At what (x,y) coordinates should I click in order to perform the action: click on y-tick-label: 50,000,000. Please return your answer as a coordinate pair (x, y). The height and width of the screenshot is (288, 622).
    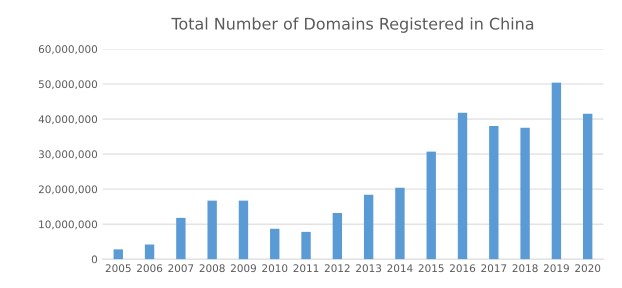
    Looking at the image, I should click on (68, 85).